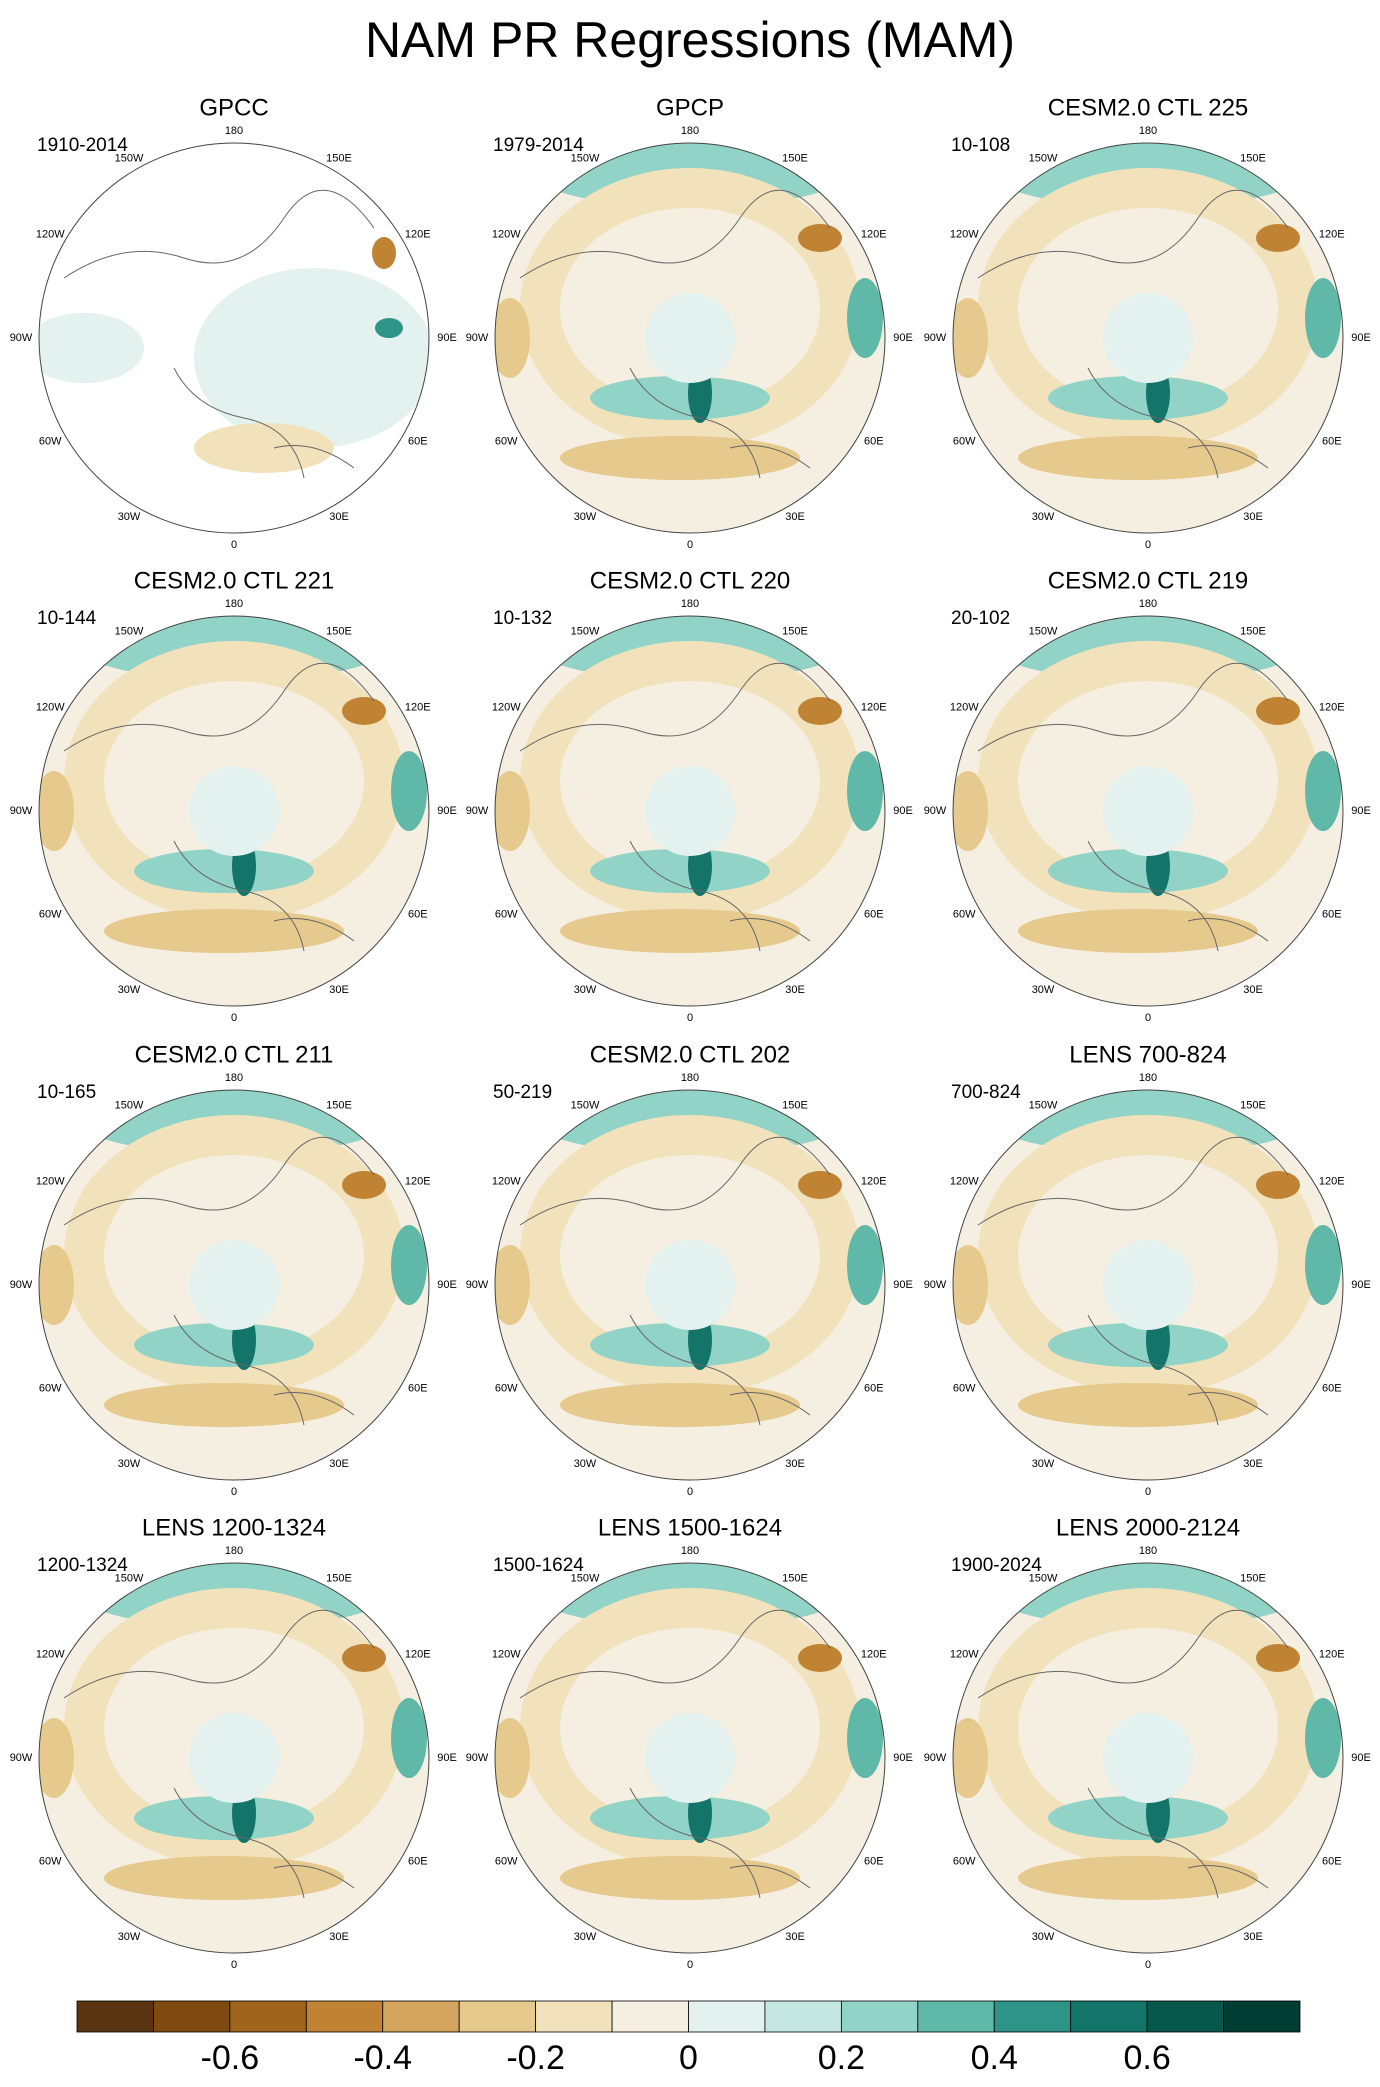  What do you see at coordinates (82, 1565) in the screenshot?
I see `panel-period: 1200-1324` at bounding box center [82, 1565].